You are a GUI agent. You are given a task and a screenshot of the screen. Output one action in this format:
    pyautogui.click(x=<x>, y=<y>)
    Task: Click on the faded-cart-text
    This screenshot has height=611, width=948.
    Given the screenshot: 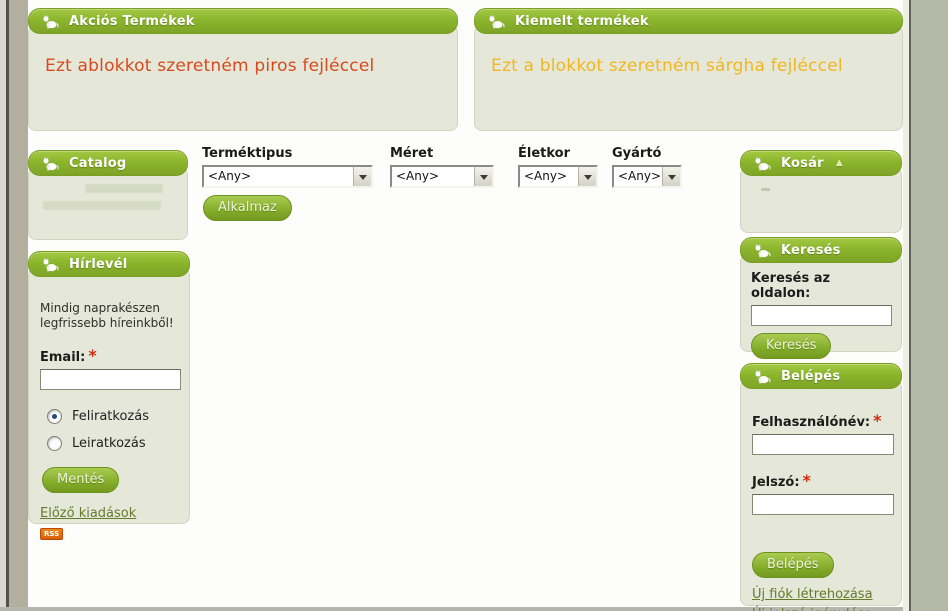 What is the action you would take?
    pyautogui.click(x=765, y=189)
    